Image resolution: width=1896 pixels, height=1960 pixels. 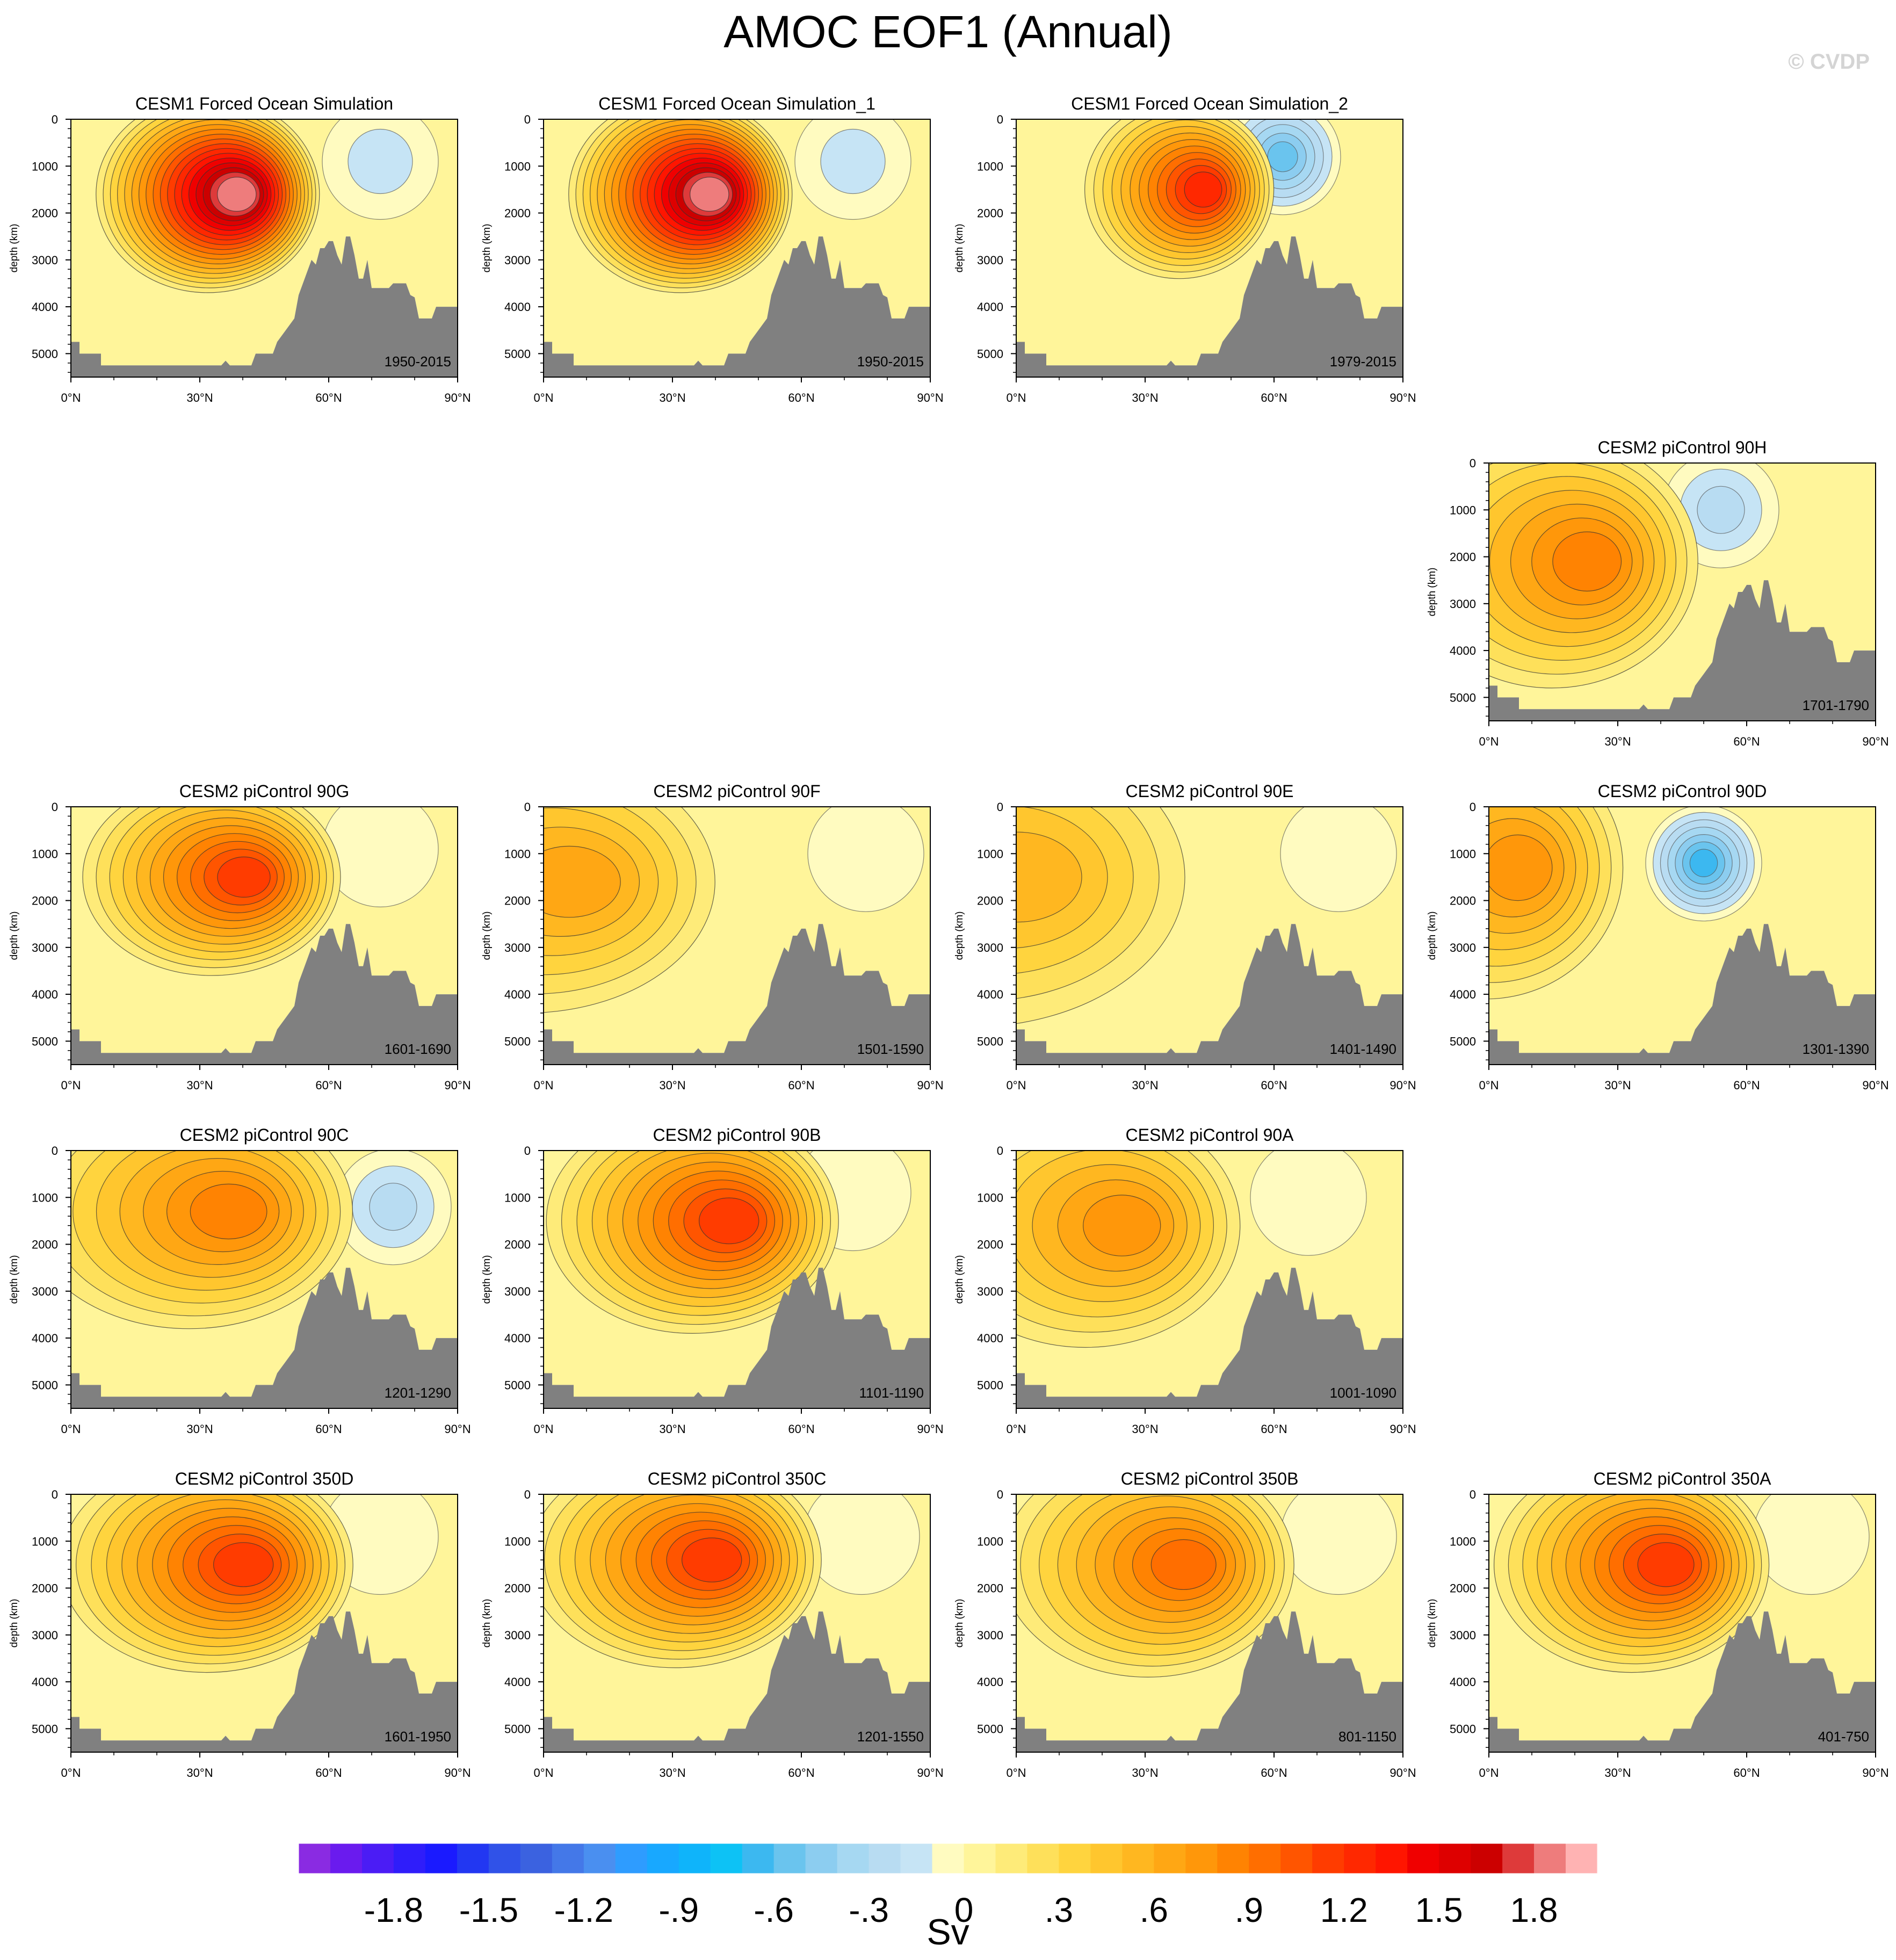 I want to click on panel-title: CESM1 Forced Ocean Simulation, so click(x=264, y=103).